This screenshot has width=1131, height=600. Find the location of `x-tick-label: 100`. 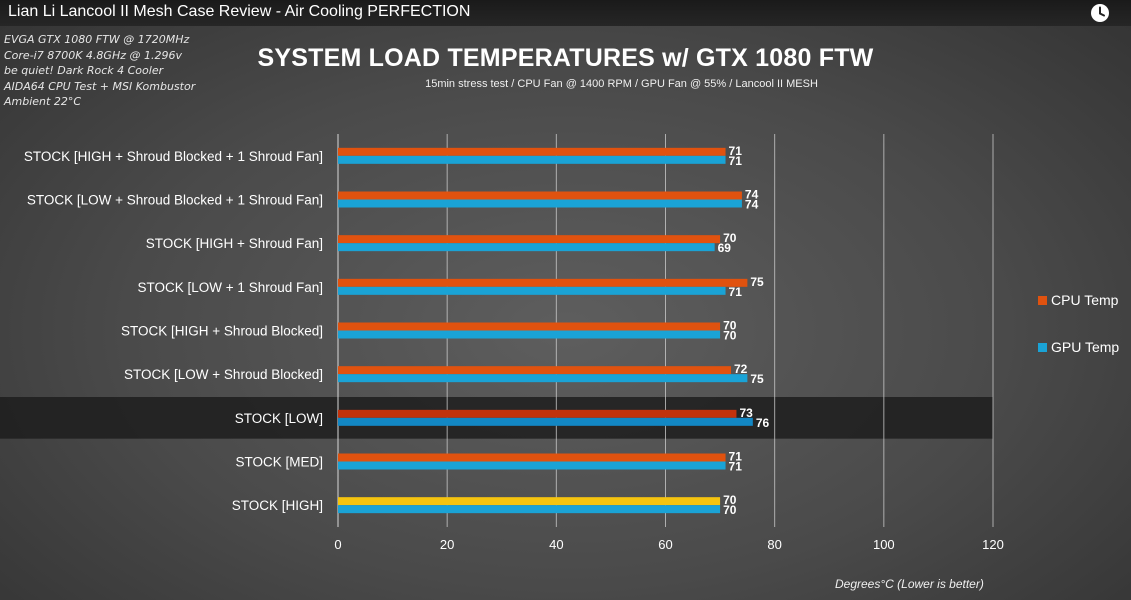

x-tick-label: 100 is located at coordinates (884, 544).